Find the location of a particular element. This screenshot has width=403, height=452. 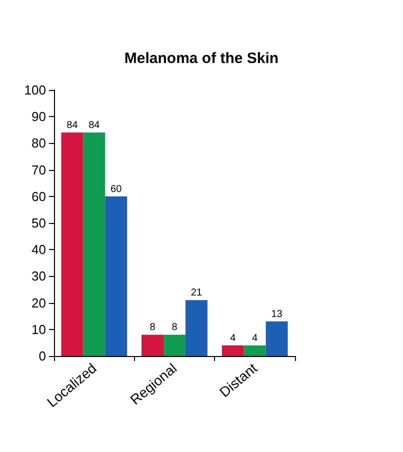

y-tick-label: 50 is located at coordinates (39, 223).